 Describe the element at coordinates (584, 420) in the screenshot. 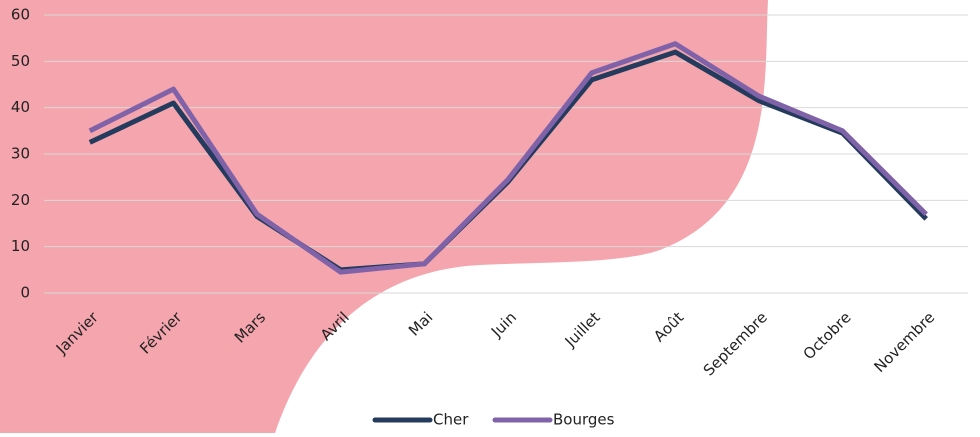

I see `legend-label: Bourges` at that location.